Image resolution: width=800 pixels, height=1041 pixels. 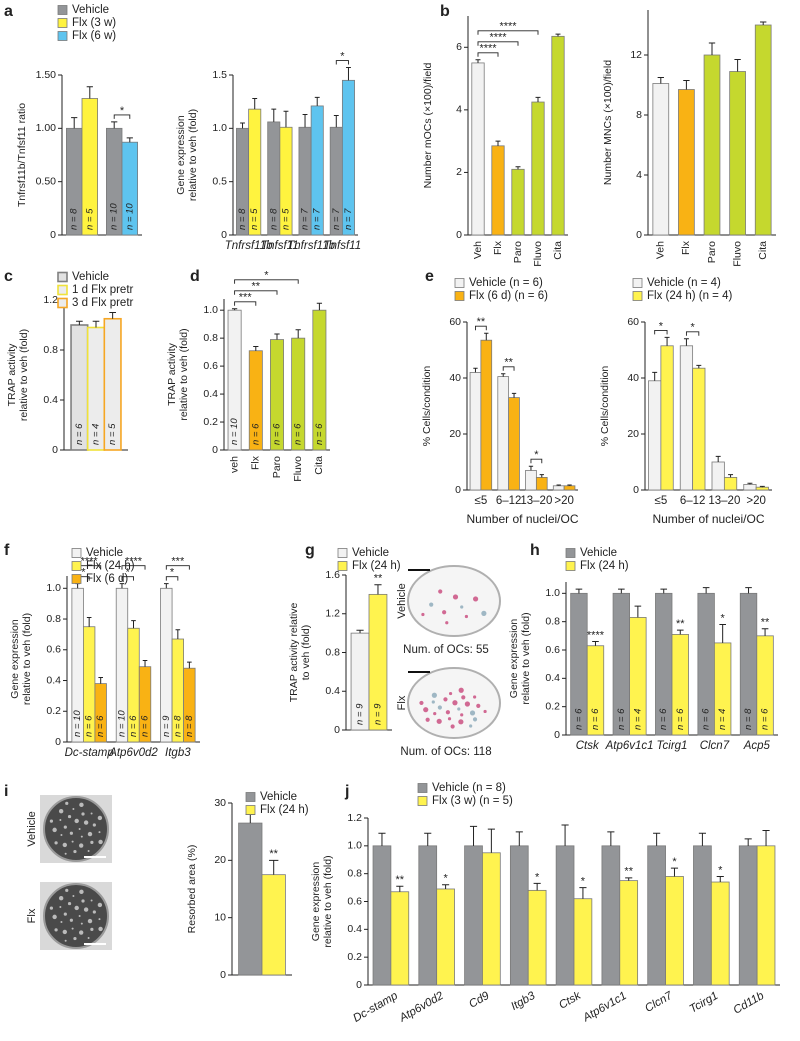 What do you see at coordinates (479, 1000) in the screenshot?
I see `x-tick-label: Cd9` at bounding box center [479, 1000].